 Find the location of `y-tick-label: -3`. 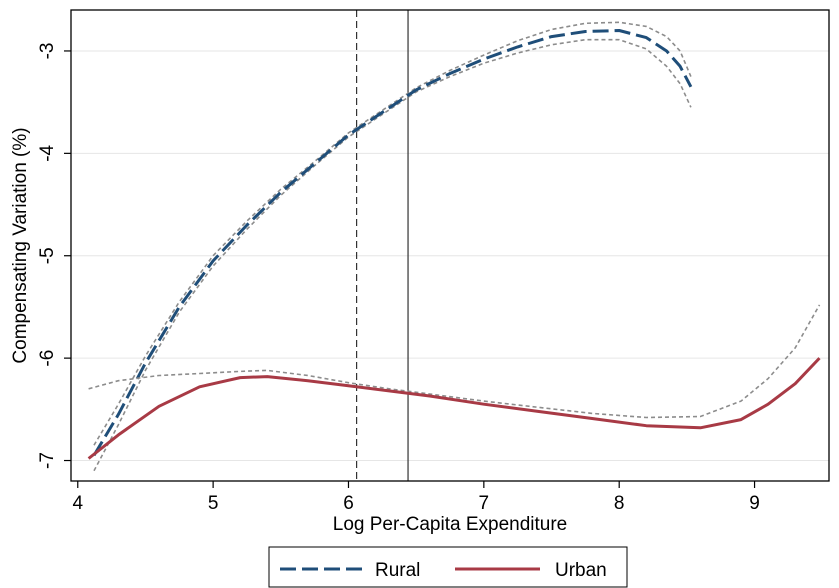

y-tick-label: -3 is located at coordinates (47, 51).